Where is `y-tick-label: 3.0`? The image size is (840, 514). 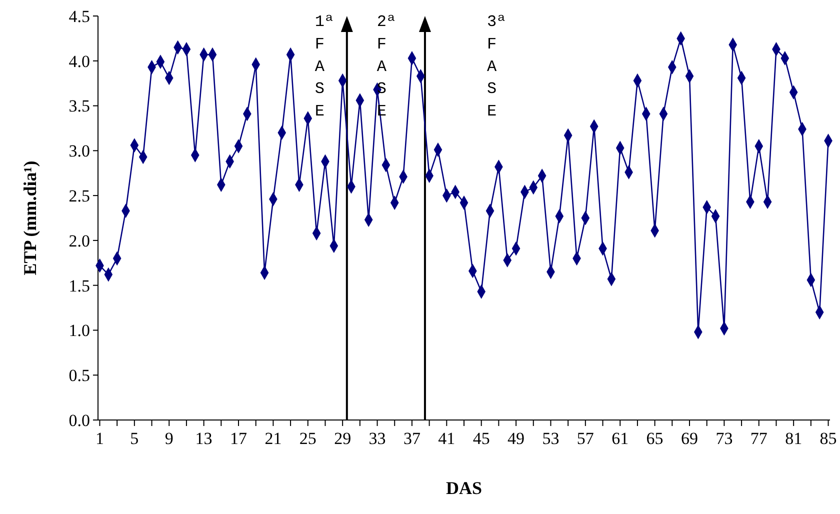 y-tick-label: 3.0 is located at coordinates (79, 151).